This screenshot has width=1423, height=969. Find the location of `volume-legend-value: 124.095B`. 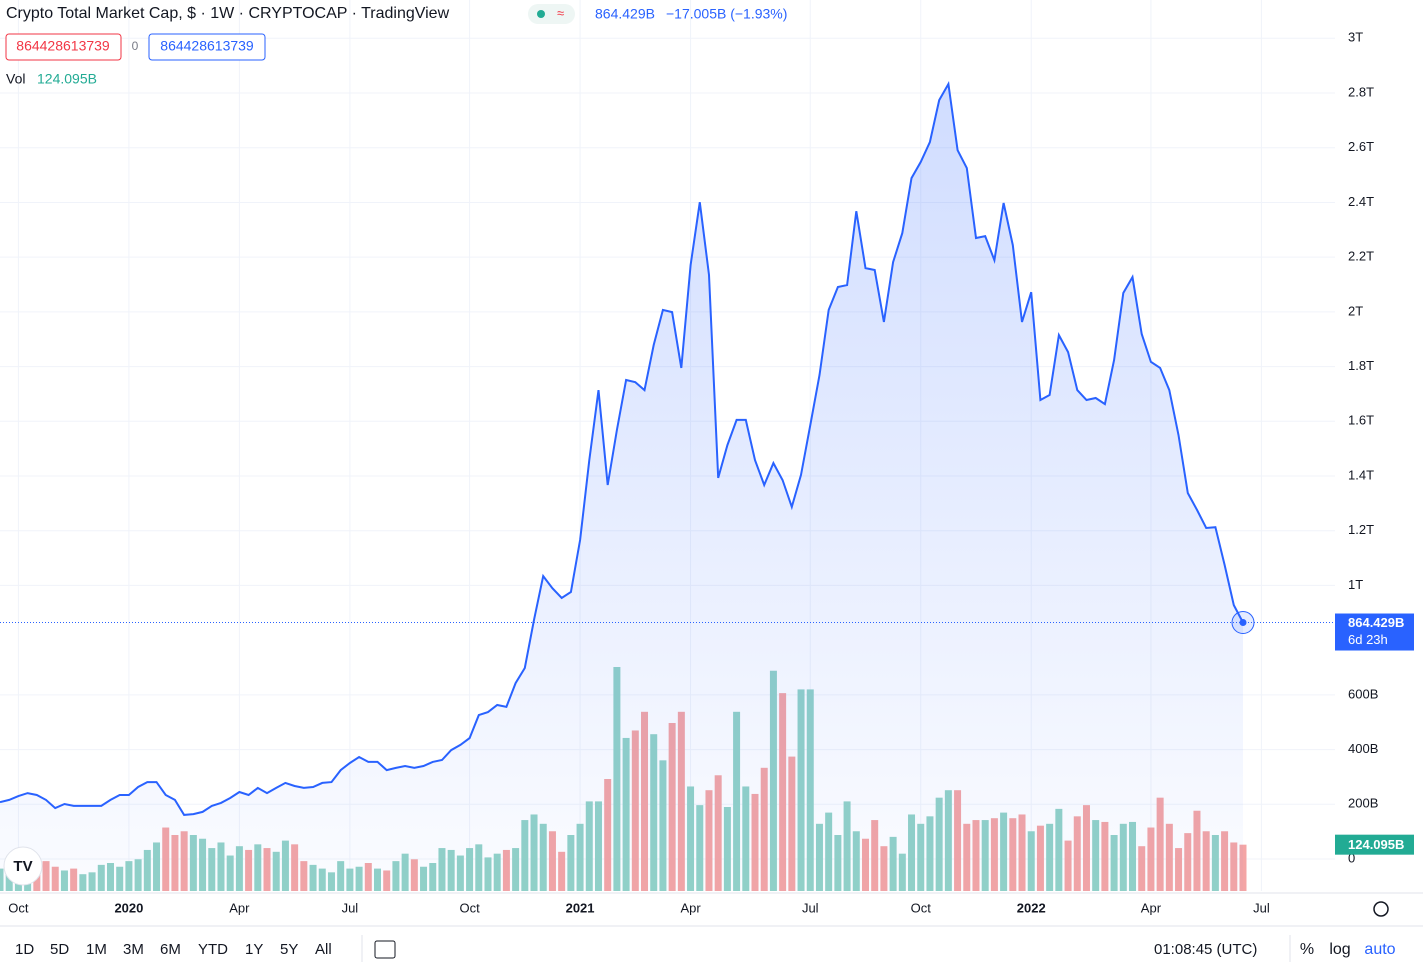

volume-legend-value: 124.095B is located at coordinates (67, 79).